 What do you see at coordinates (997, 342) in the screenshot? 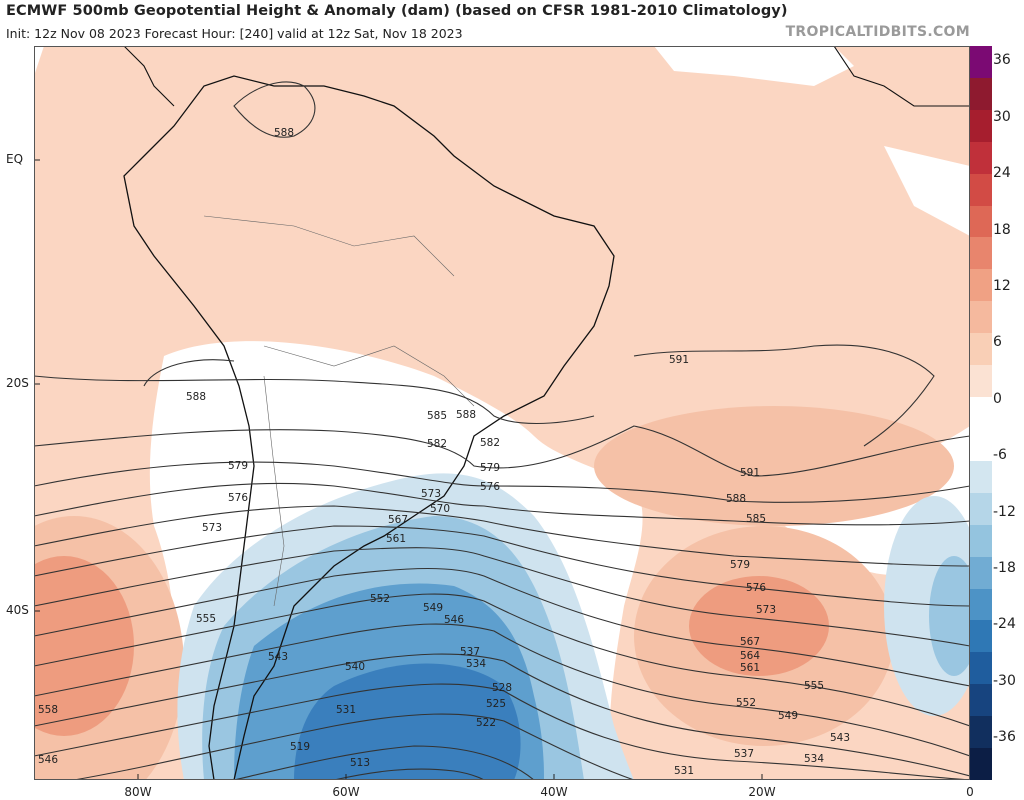
I see `colorbar-label: 6` at bounding box center [997, 342].